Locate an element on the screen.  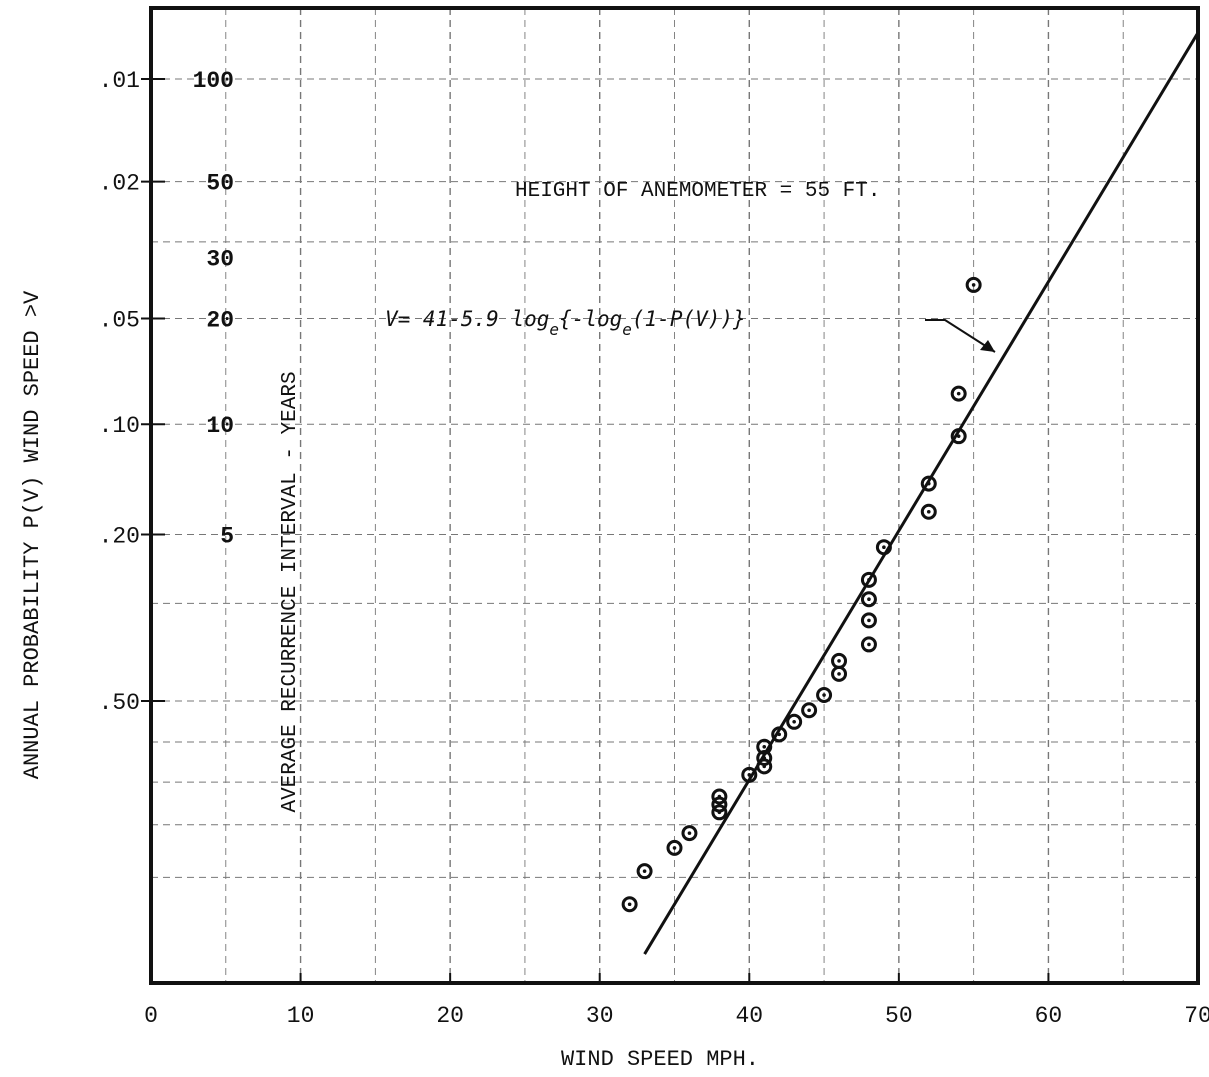
fit-equation-log2: log is located at coordinates (603, 319).